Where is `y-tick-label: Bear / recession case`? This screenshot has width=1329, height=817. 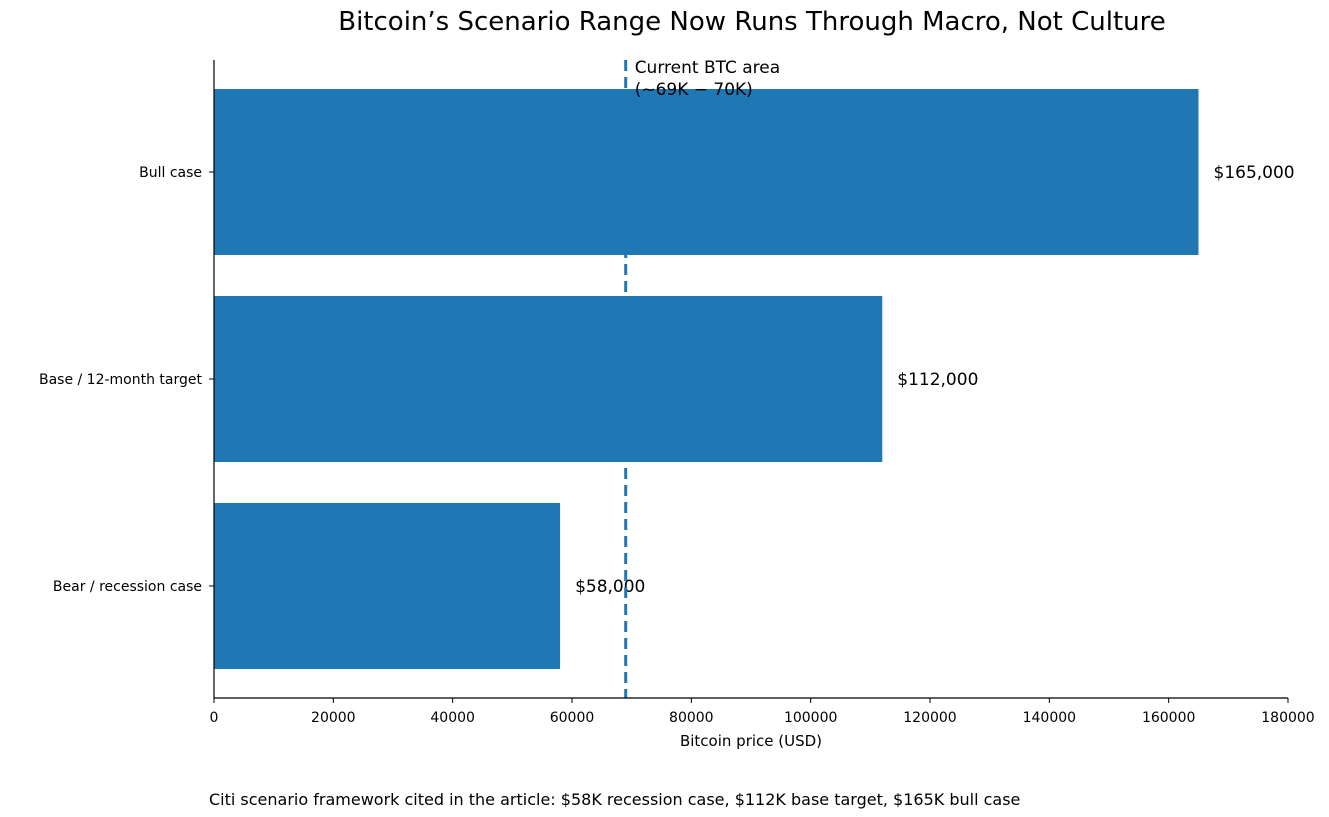
y-tick-label: Bear / recession case is located at coordinates (127, 587).